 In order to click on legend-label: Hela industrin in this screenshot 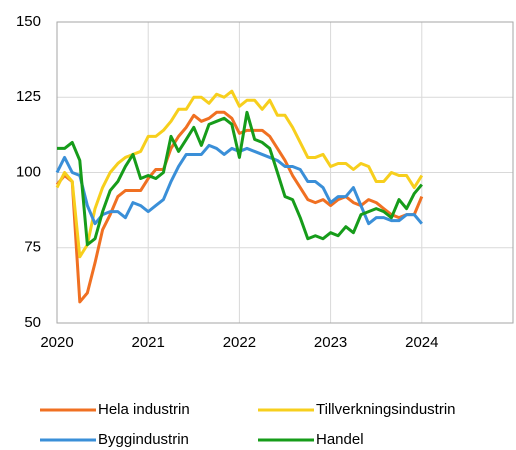, I will do `click(144, 409)`.